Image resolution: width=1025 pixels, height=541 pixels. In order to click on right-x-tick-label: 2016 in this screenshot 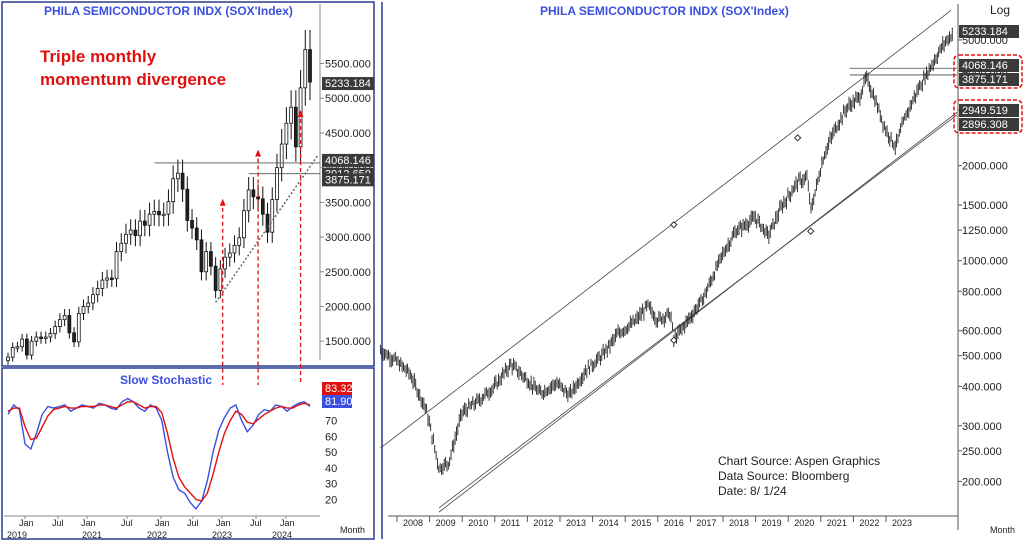, I will do `click(674, 523)`.